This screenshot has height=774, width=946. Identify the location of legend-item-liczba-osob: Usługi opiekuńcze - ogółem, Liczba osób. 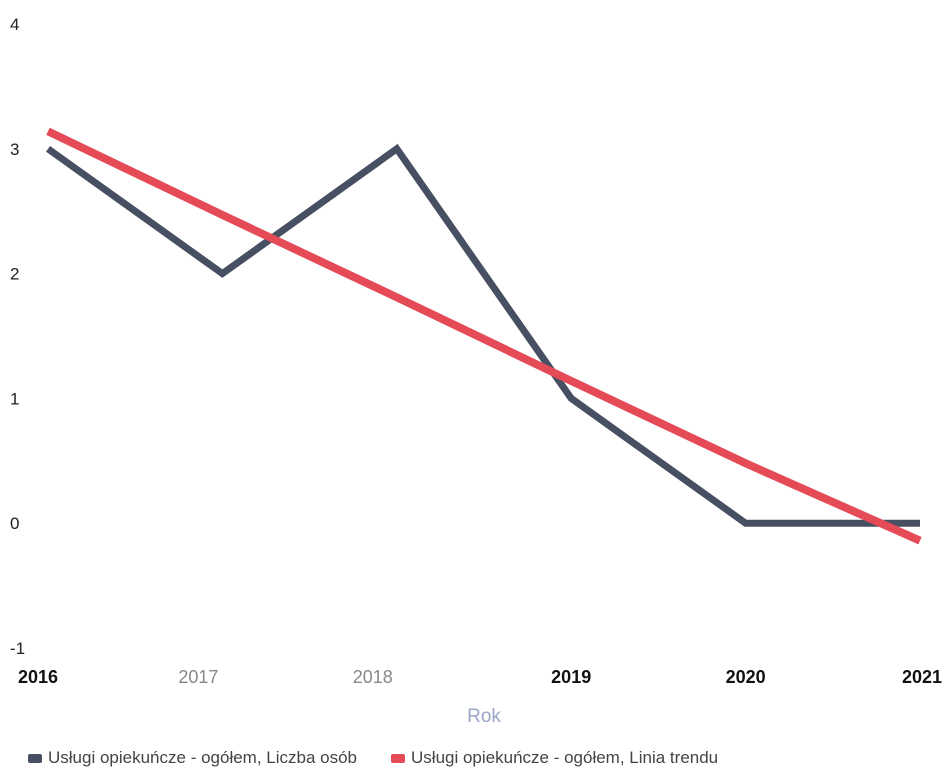
(192, 758).